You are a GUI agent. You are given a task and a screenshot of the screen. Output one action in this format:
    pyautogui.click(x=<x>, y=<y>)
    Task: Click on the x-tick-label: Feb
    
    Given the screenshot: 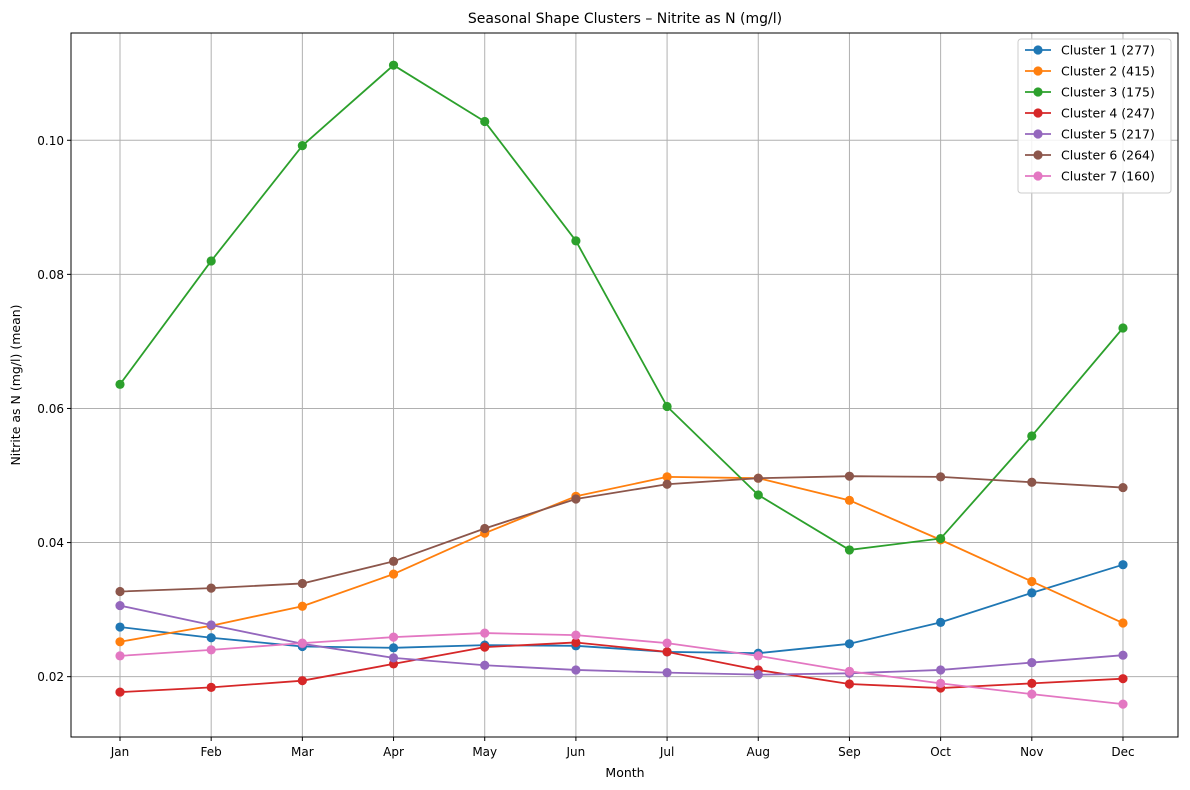 What is the action you would take?
    pyautogui.click(x=211, y=752)
    